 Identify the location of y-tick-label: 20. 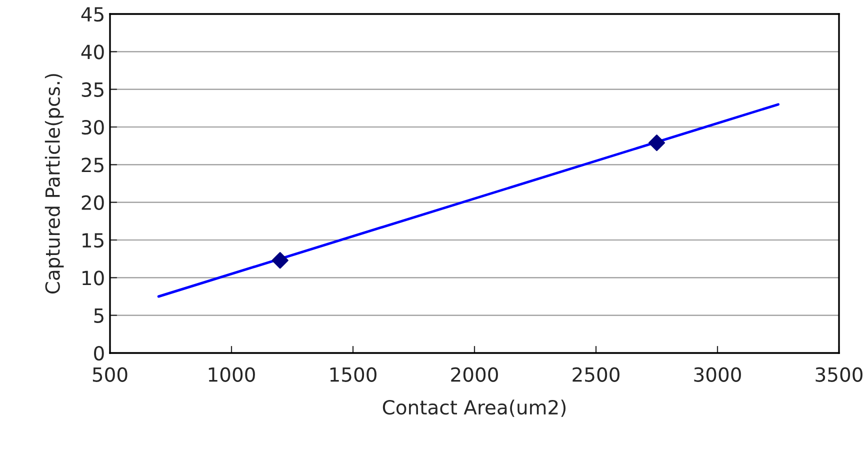
(93, 202).